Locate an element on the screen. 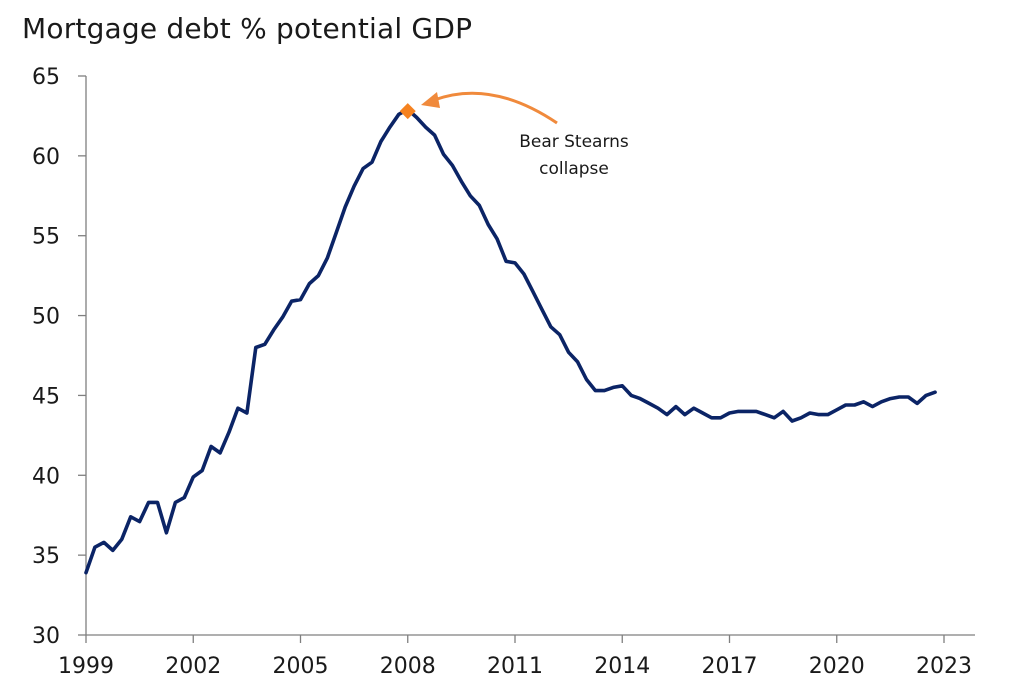  x-tick-label: 2005 is located at coordinates (301, 666).